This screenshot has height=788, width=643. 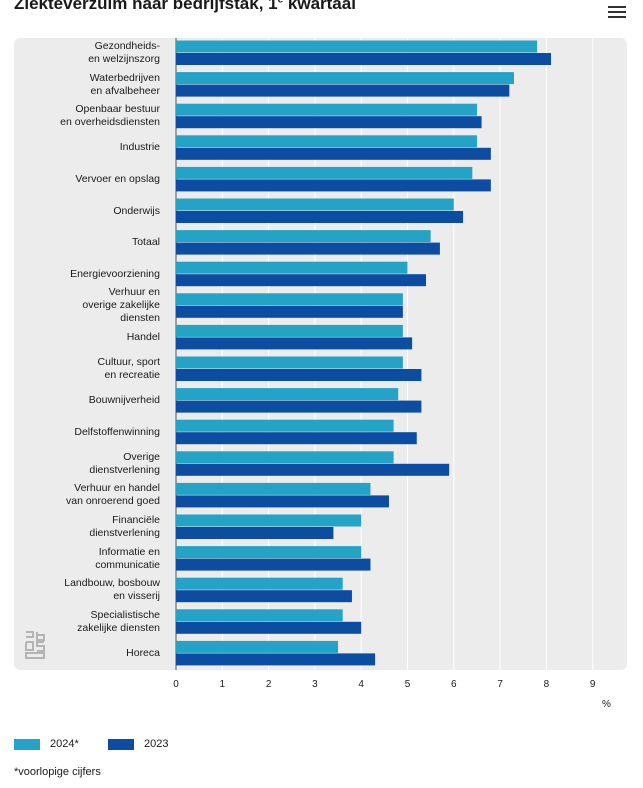 I want to click on category-label: Verhuur en handel van onroerend goed, so click(x=113, y=495).